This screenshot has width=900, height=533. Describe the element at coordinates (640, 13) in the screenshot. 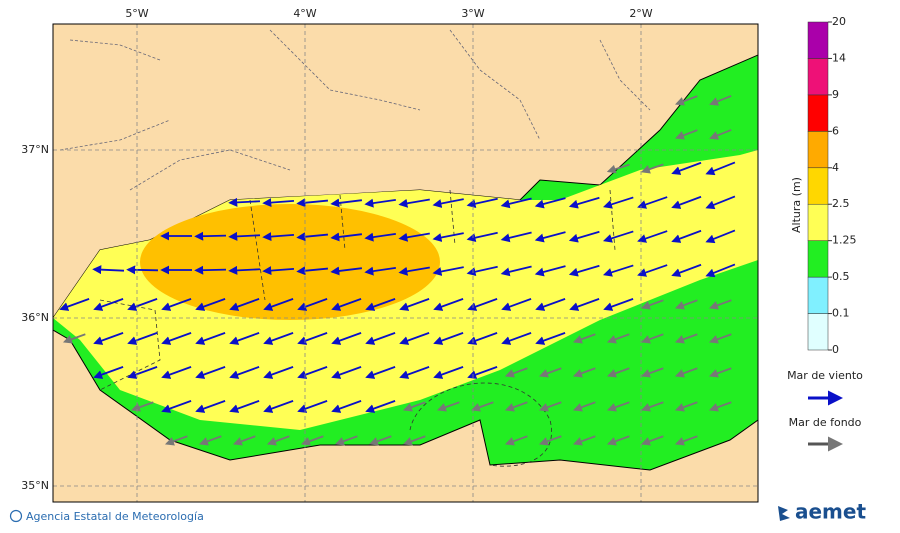

I see `lon-label: 2°W` at that location.